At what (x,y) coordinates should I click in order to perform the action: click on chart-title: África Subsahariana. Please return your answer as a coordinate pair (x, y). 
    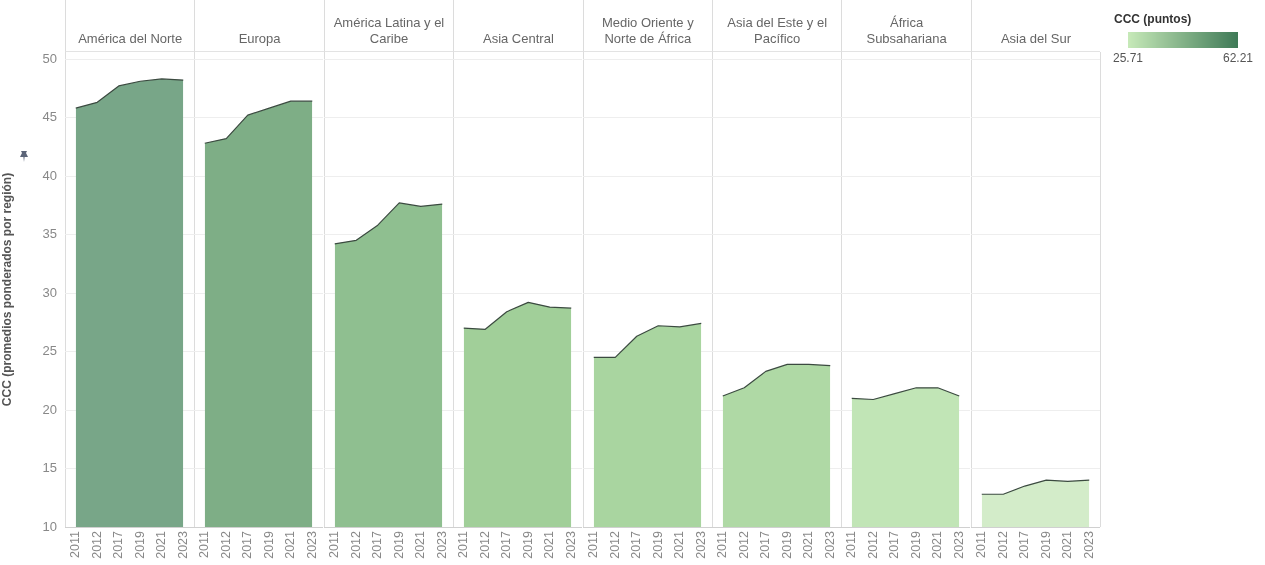
    Looking at the image, I should click on (906, 26).